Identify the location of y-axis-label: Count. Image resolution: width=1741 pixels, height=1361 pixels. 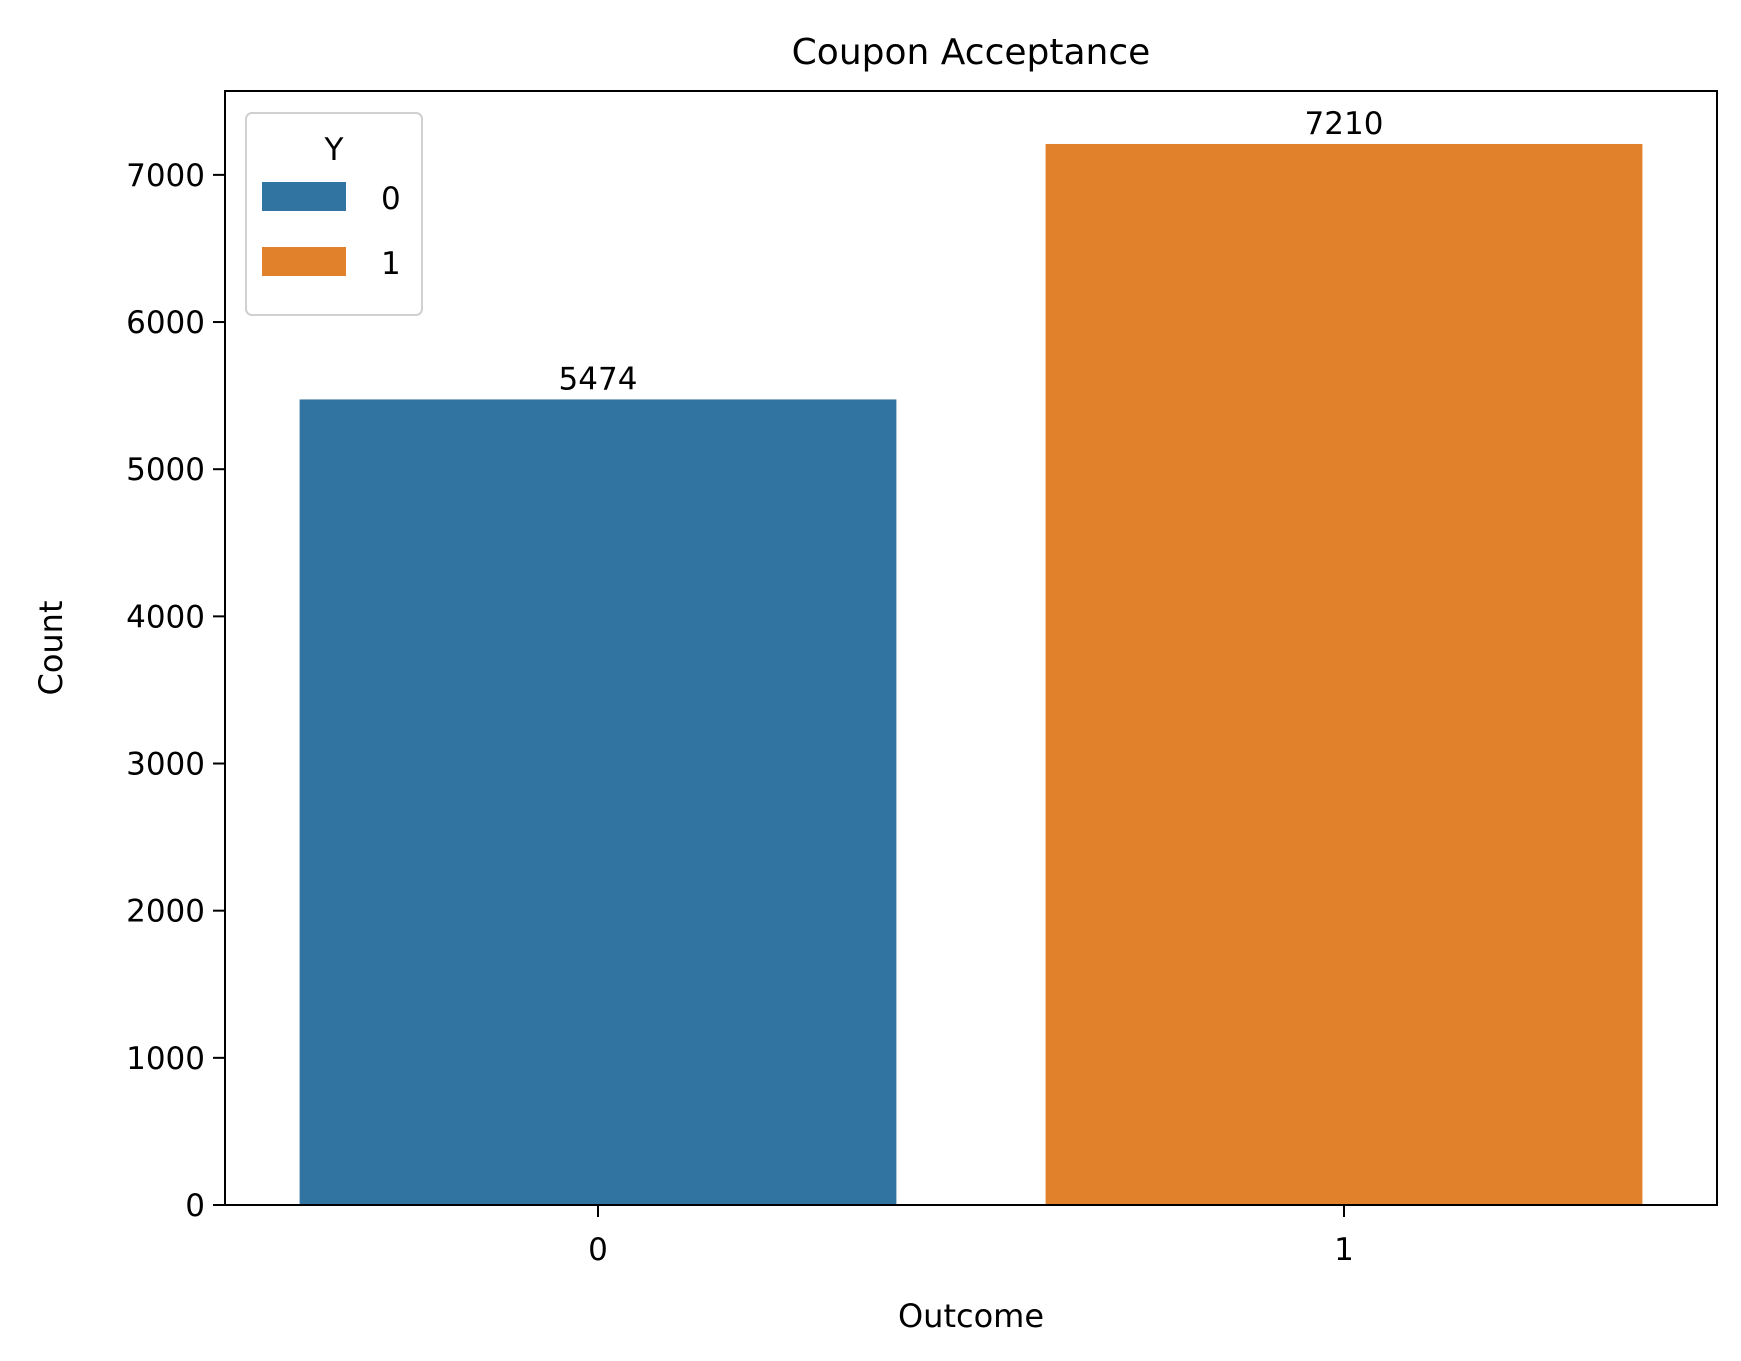
(51, 647).